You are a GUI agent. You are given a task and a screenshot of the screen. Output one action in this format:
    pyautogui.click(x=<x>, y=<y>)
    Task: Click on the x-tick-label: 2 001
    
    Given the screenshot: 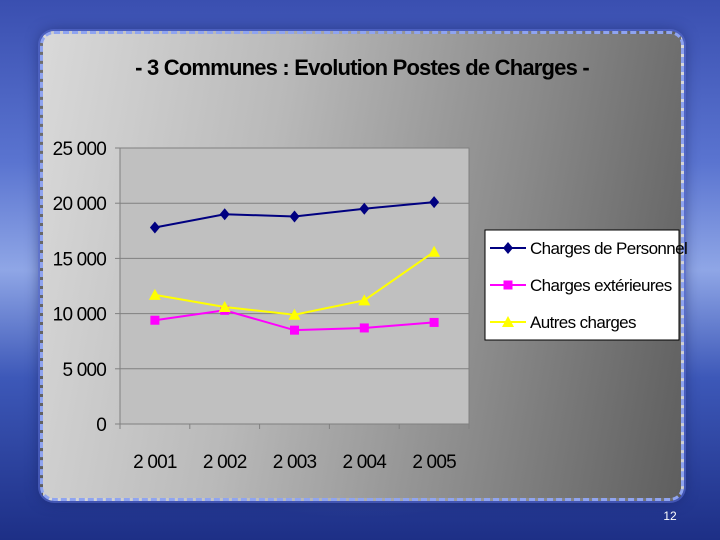 What is the action you would take?
    pyautogui.click(x=155, y=462)
    